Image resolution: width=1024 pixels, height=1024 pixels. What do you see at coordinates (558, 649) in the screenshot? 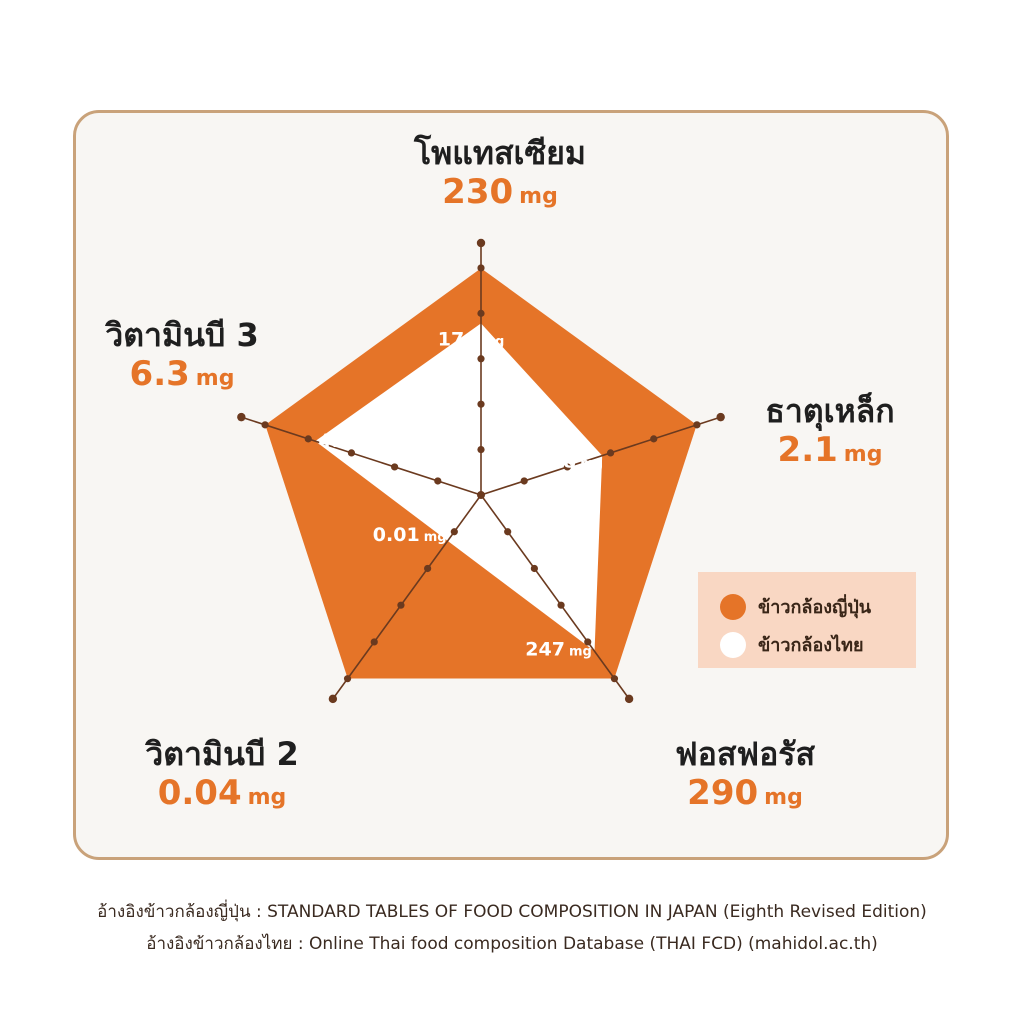
I see `thai-value-label: 247 mg` at bounding box center [558, 649].